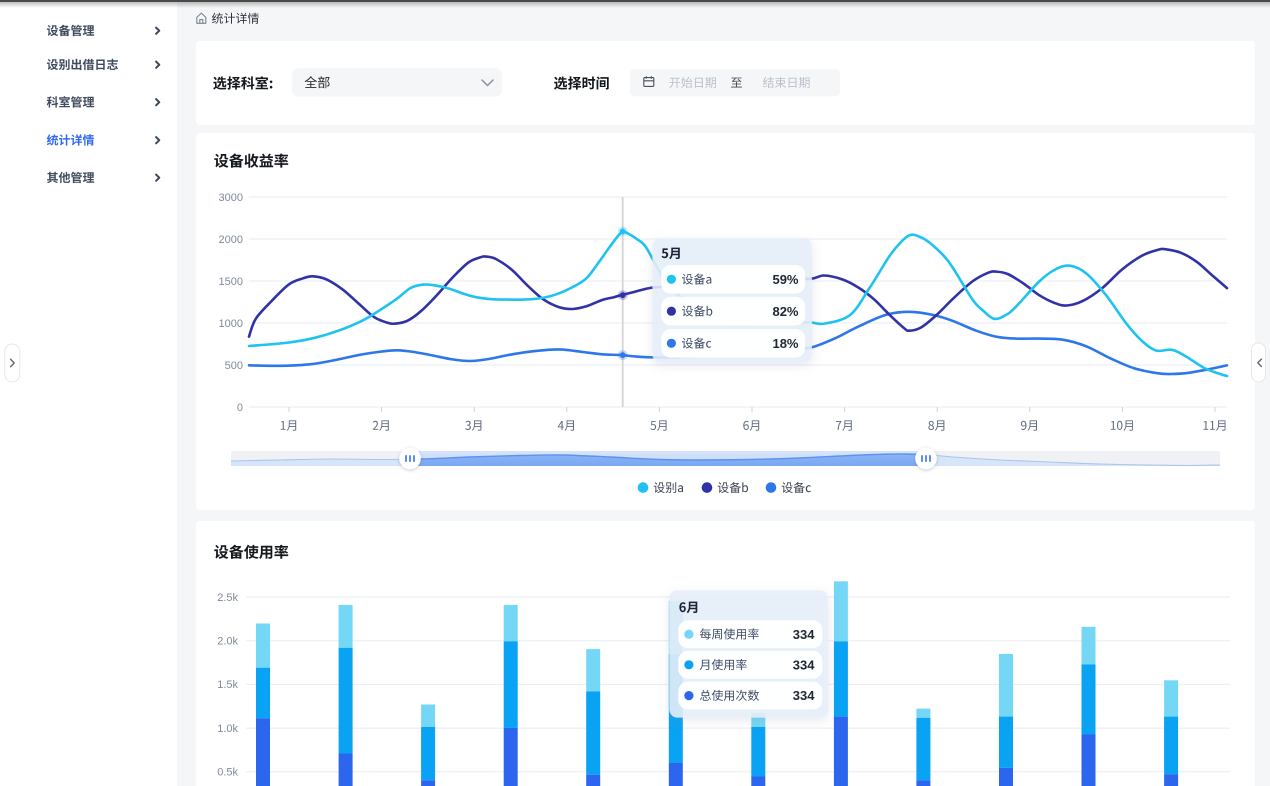 This screenshot has height=786, width=1270. What do you see at coordinates (240, 408) in the screenshot?
I see `svg-text: 0` at bounding box center [240, 408].